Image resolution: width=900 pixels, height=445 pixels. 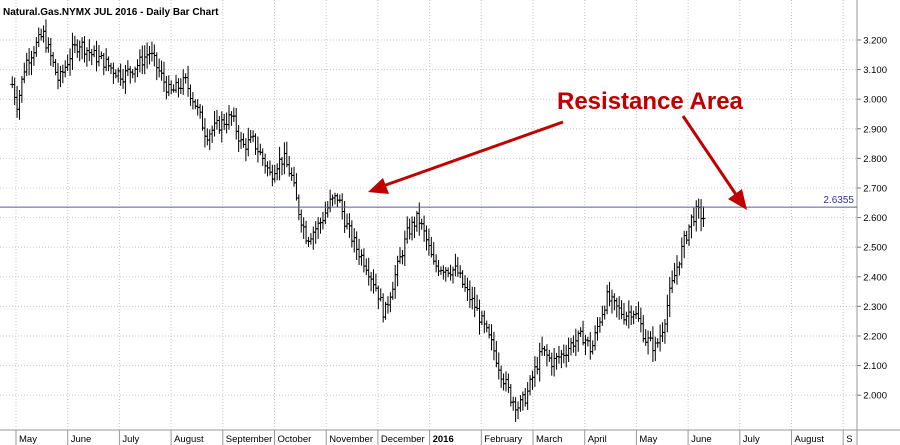 What do you see at coordinates (849, 439) in the screenshot?
I see `x-tick-label: S` at bounding box center [849, 439].